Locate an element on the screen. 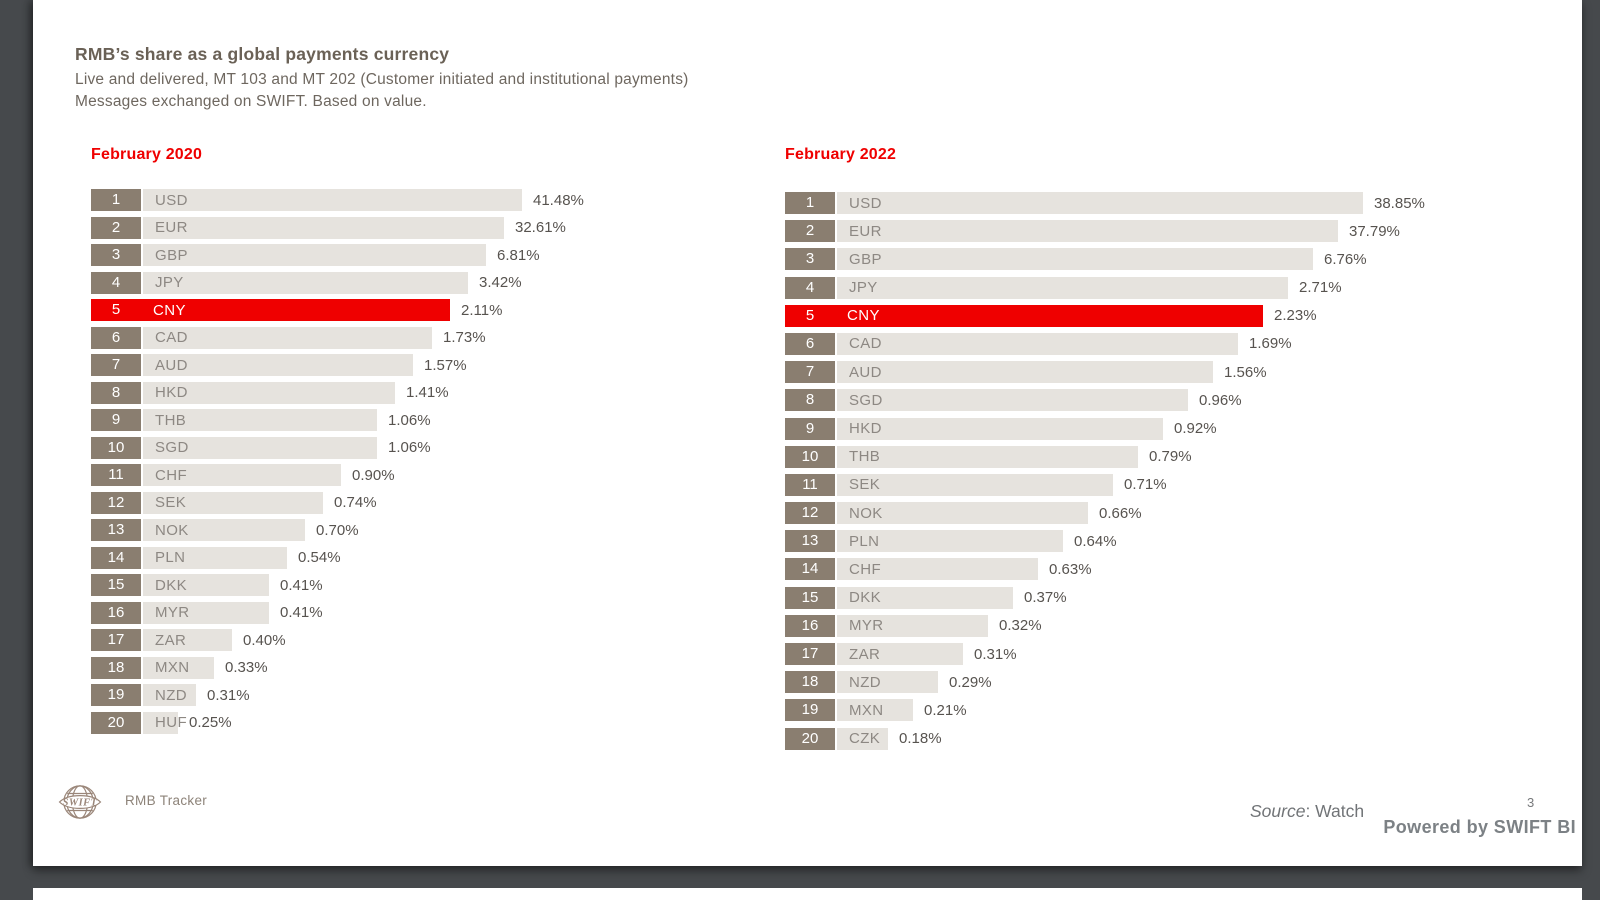 This screenshot has width=1600, height=900. currency-bar: CZK is located at coordinates (862, 738).